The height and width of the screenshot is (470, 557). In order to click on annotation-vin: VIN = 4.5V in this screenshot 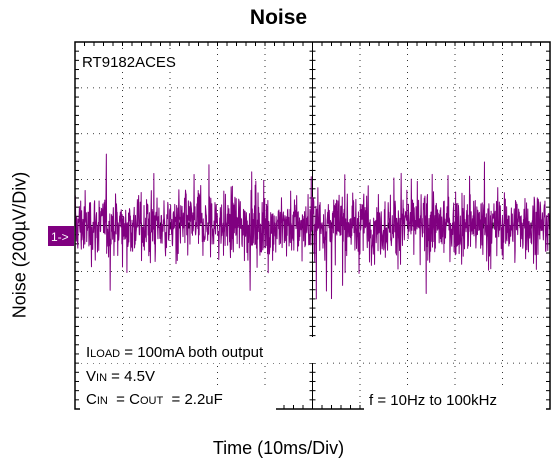, I will do `click(120, 376)`.